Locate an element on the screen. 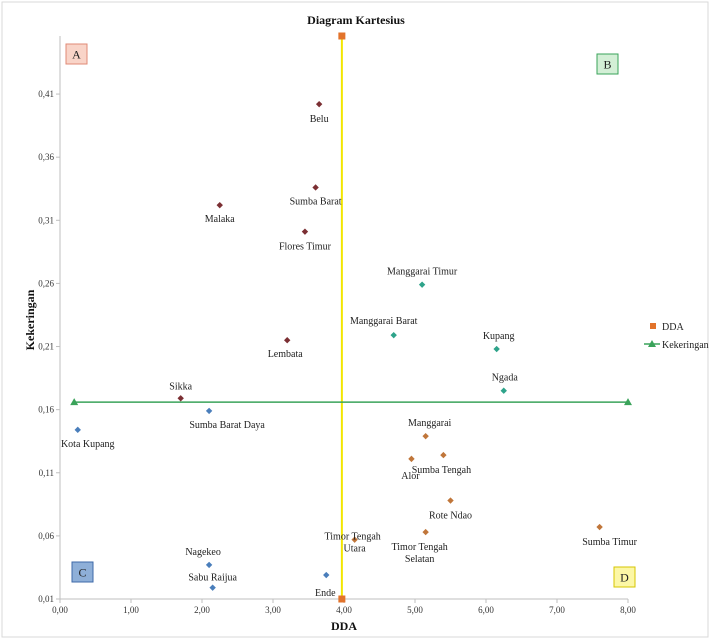 Image resolution: width=710 pixels, height=639 pixels. legend: DDA Kekeringan is located at coordinates (676, 336).